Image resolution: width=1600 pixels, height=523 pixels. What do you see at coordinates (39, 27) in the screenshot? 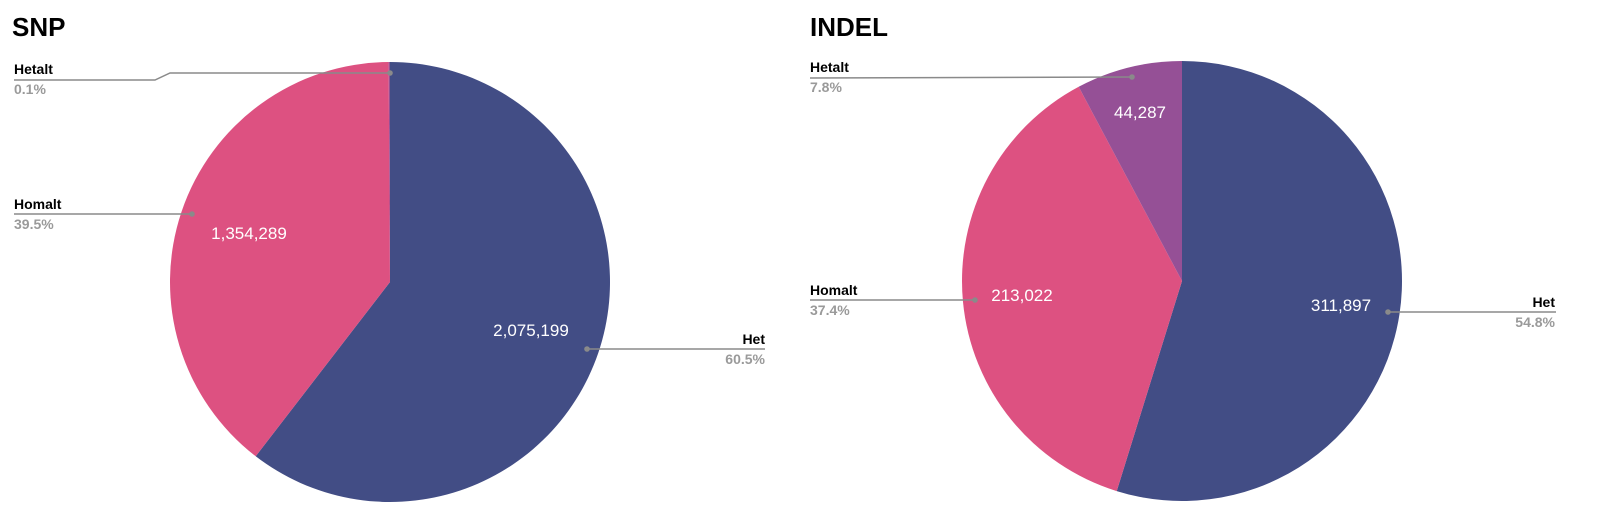
I see `chart-title: SNP` at bounding box center [39, 27].